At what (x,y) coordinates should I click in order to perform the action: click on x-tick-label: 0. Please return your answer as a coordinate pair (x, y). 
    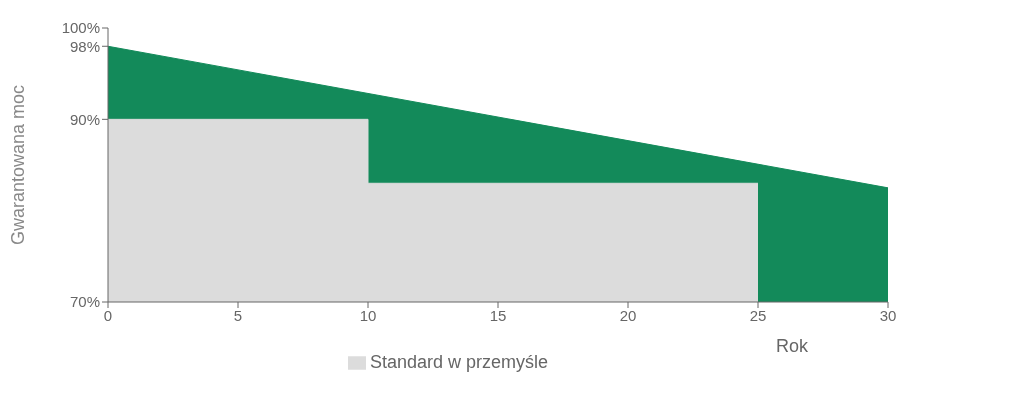
    Looking at the image, I should click on (108, 315).